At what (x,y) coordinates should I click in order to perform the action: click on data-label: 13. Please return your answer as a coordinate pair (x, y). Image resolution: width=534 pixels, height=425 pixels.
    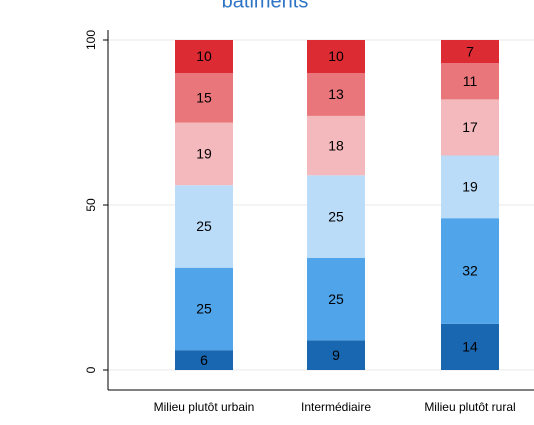
    Looking at the image, I should click on (336, 94).